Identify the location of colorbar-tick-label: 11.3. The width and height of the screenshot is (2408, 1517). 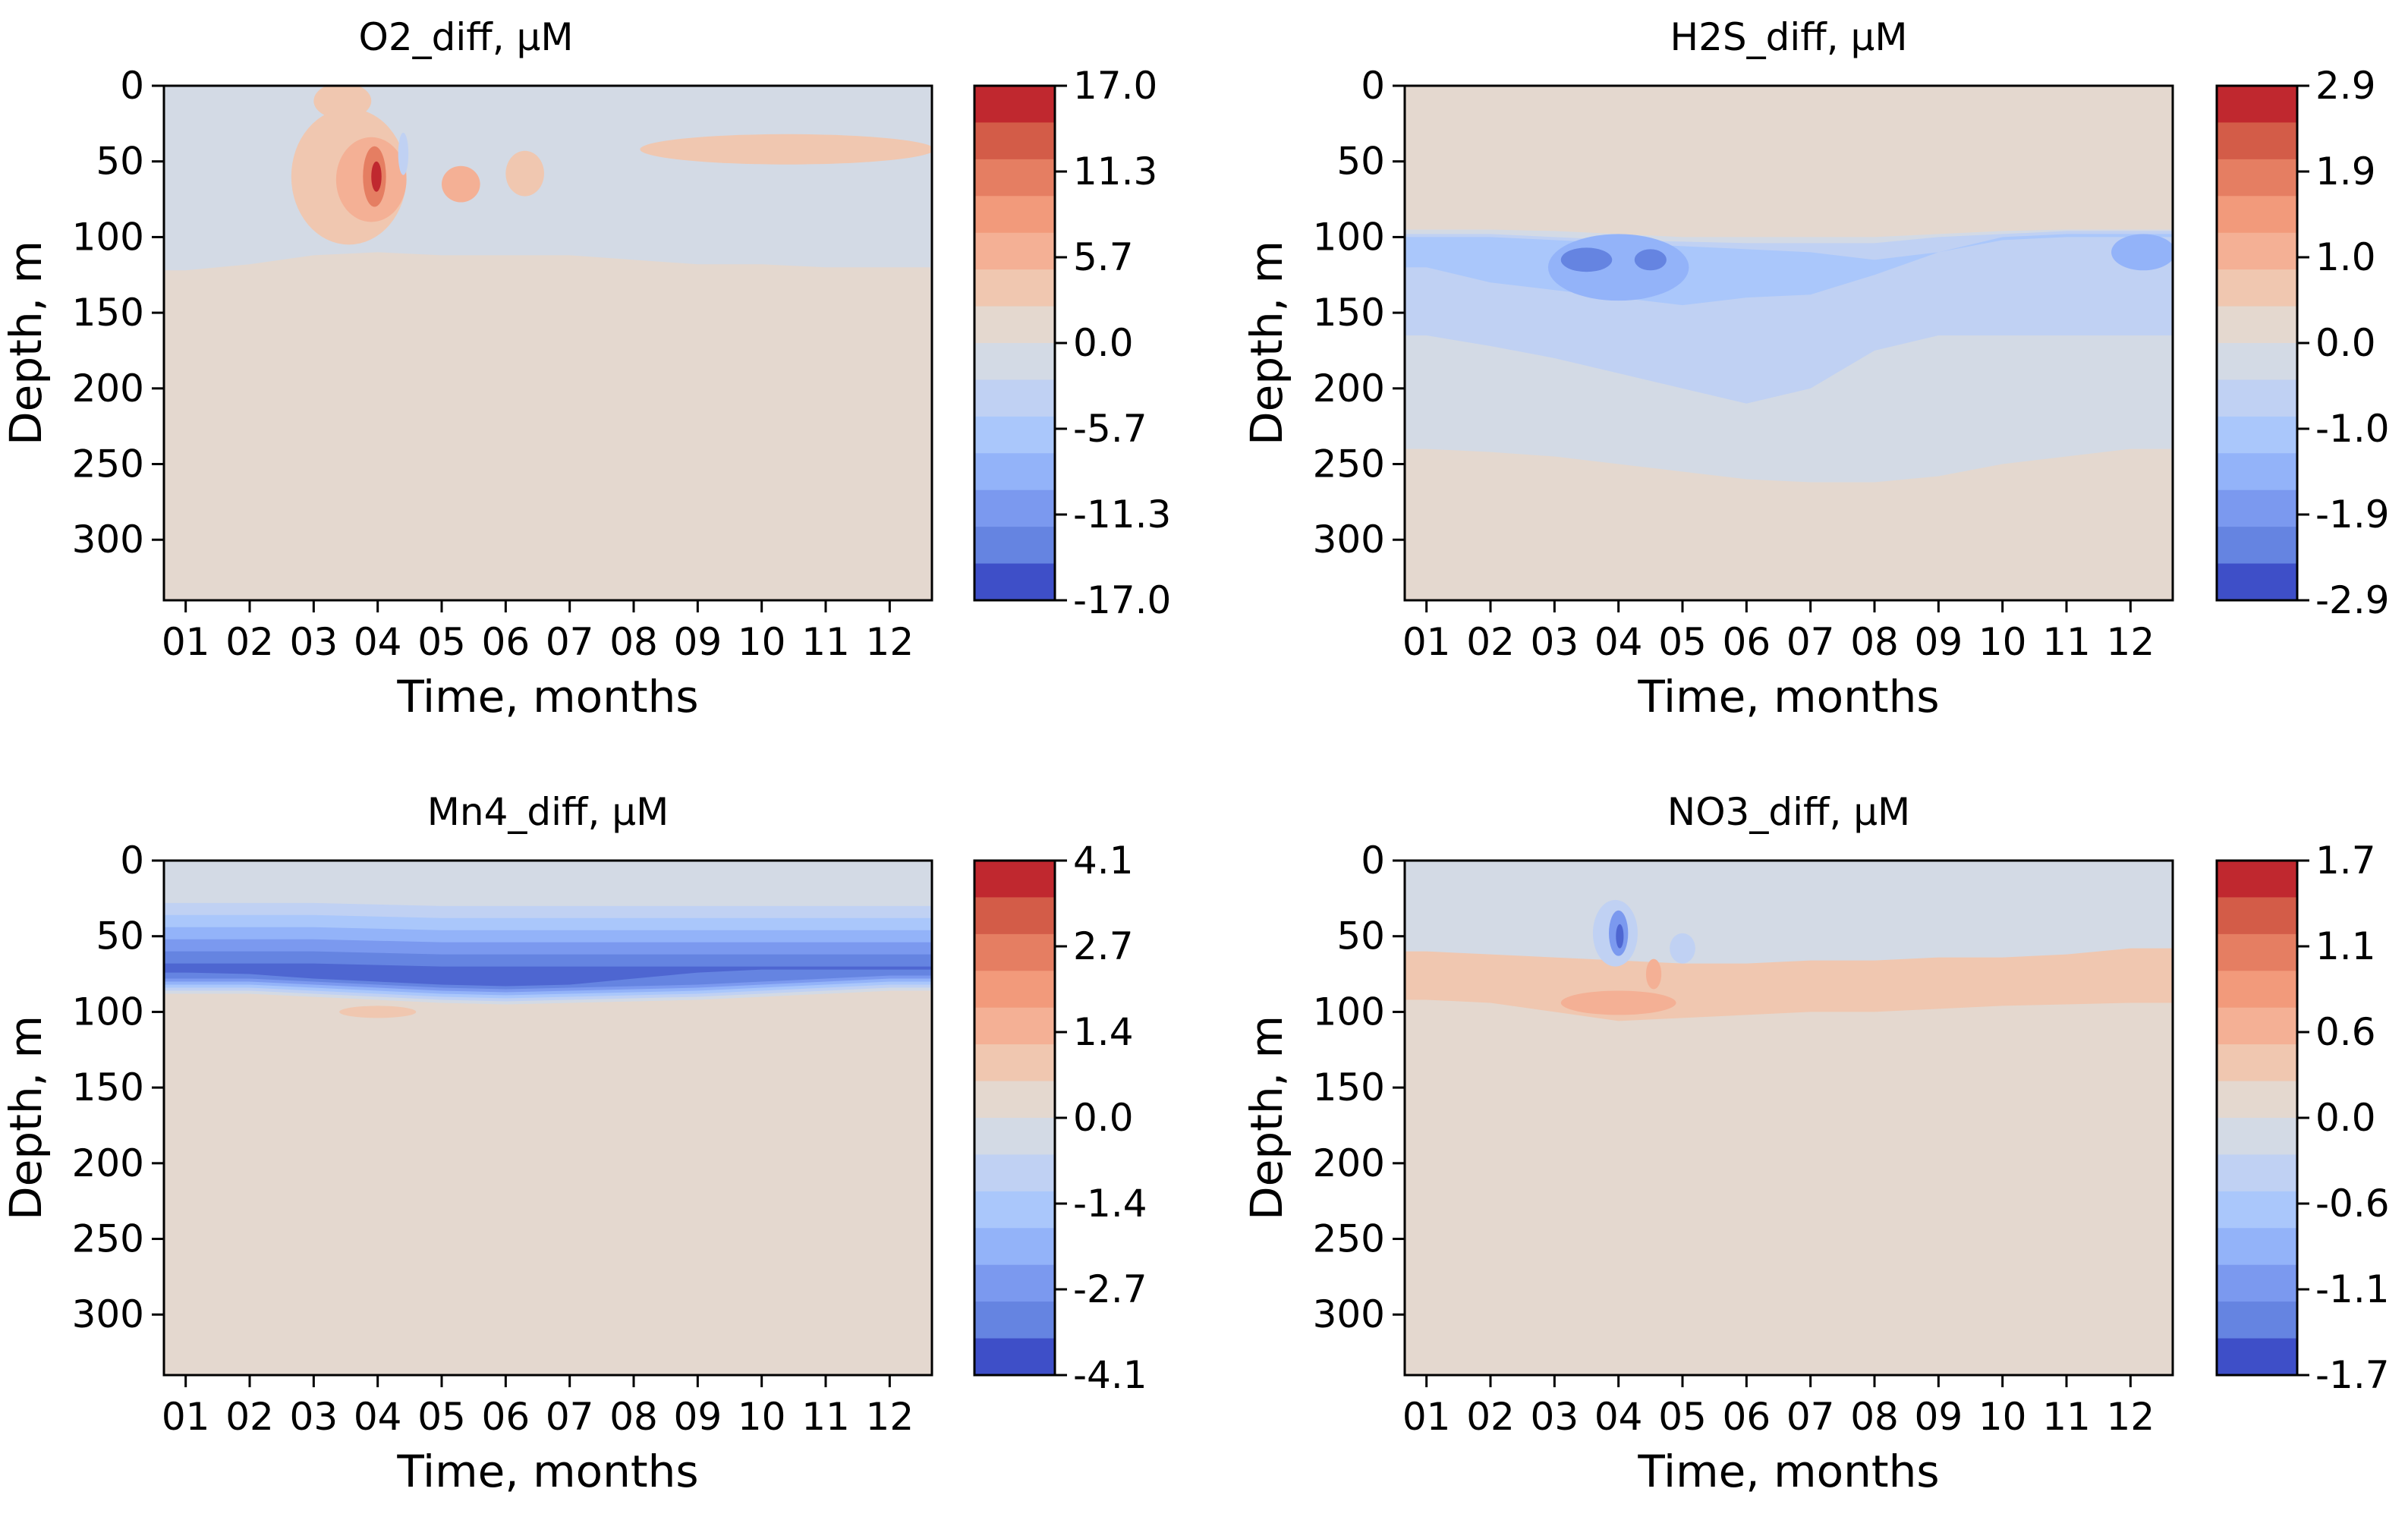
(1115, 172).